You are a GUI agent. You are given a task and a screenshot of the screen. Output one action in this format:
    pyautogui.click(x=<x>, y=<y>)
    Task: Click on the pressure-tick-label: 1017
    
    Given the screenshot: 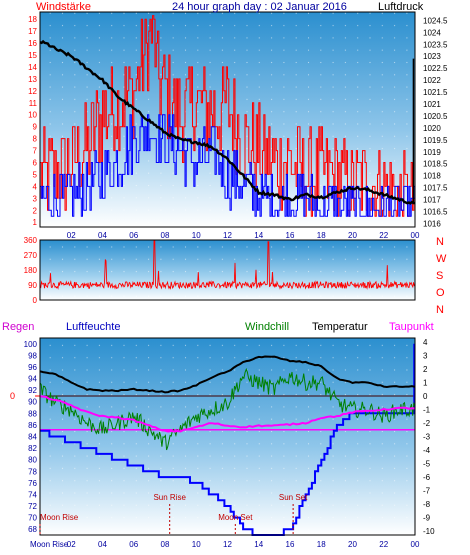 What is the action you would take?
    pyautogui.click(x=432, y=200)
    